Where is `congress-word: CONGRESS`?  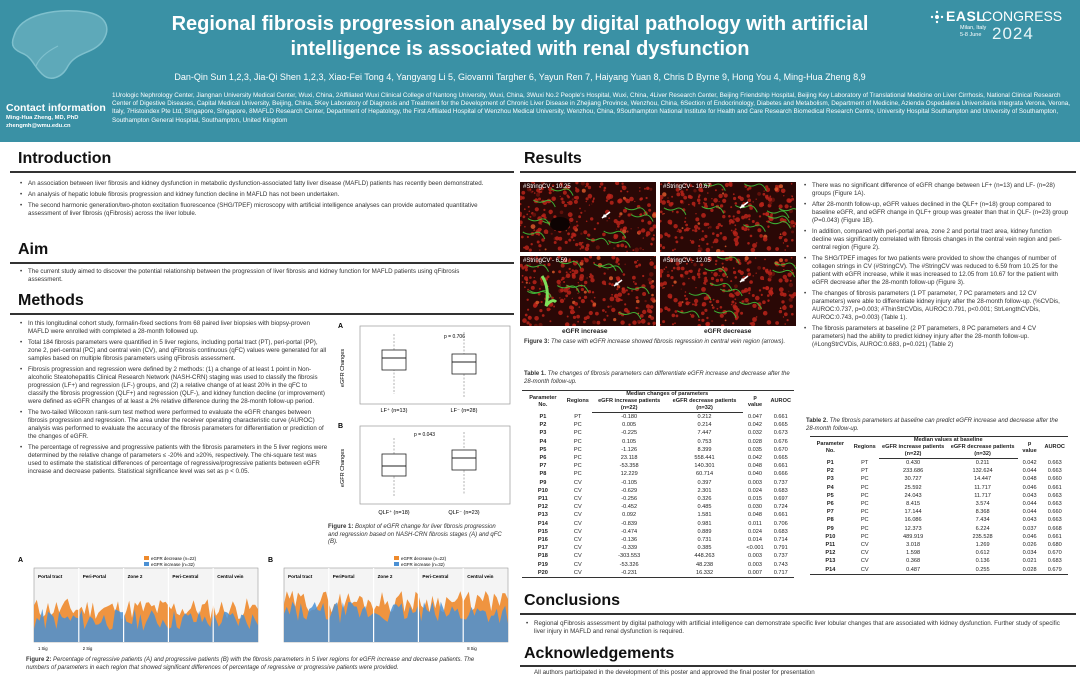
congress-word: CONGRESS is located at coordinates (1022, 16).